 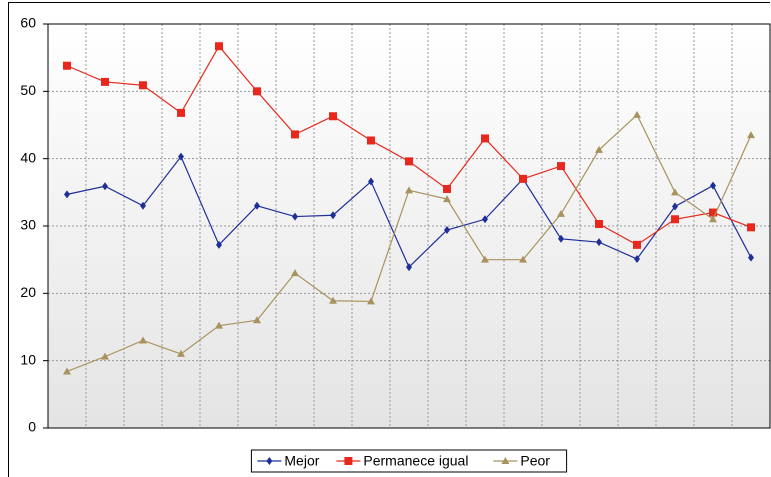 I want to click on y-tick-label: 30, so click(x=28, y=225).